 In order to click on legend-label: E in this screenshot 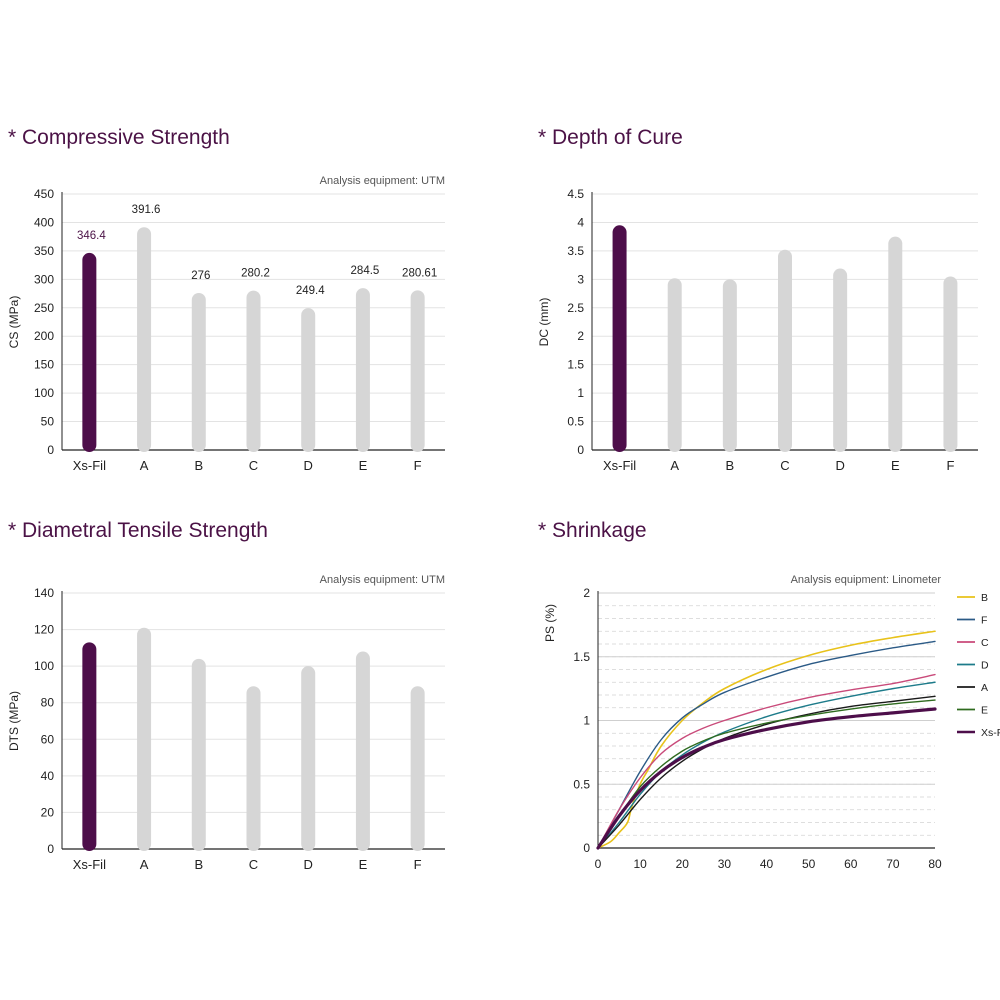, I will do `click(984, 711)`.